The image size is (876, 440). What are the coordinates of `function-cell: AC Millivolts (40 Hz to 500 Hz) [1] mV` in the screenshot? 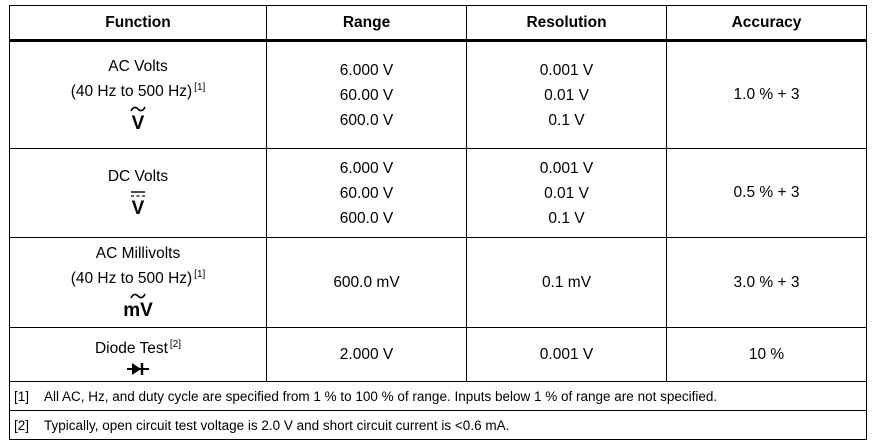 It's located at (138, 282).